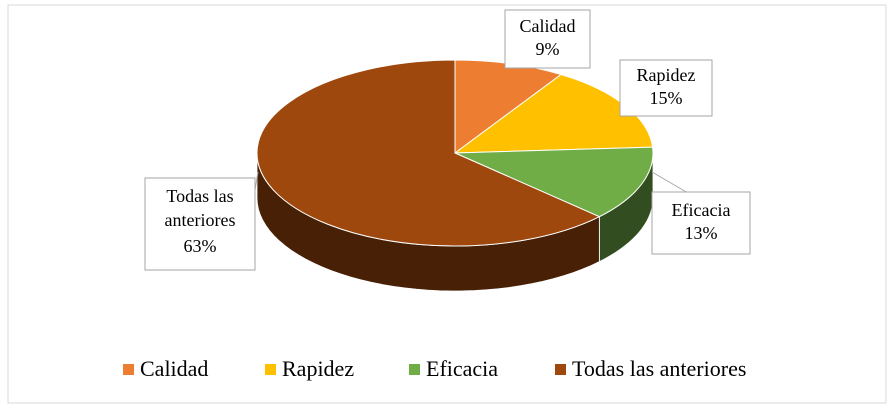 The width and height of the screenshot is (888, 405). I want to click on data-label-value: 13%, so click(701, 233).